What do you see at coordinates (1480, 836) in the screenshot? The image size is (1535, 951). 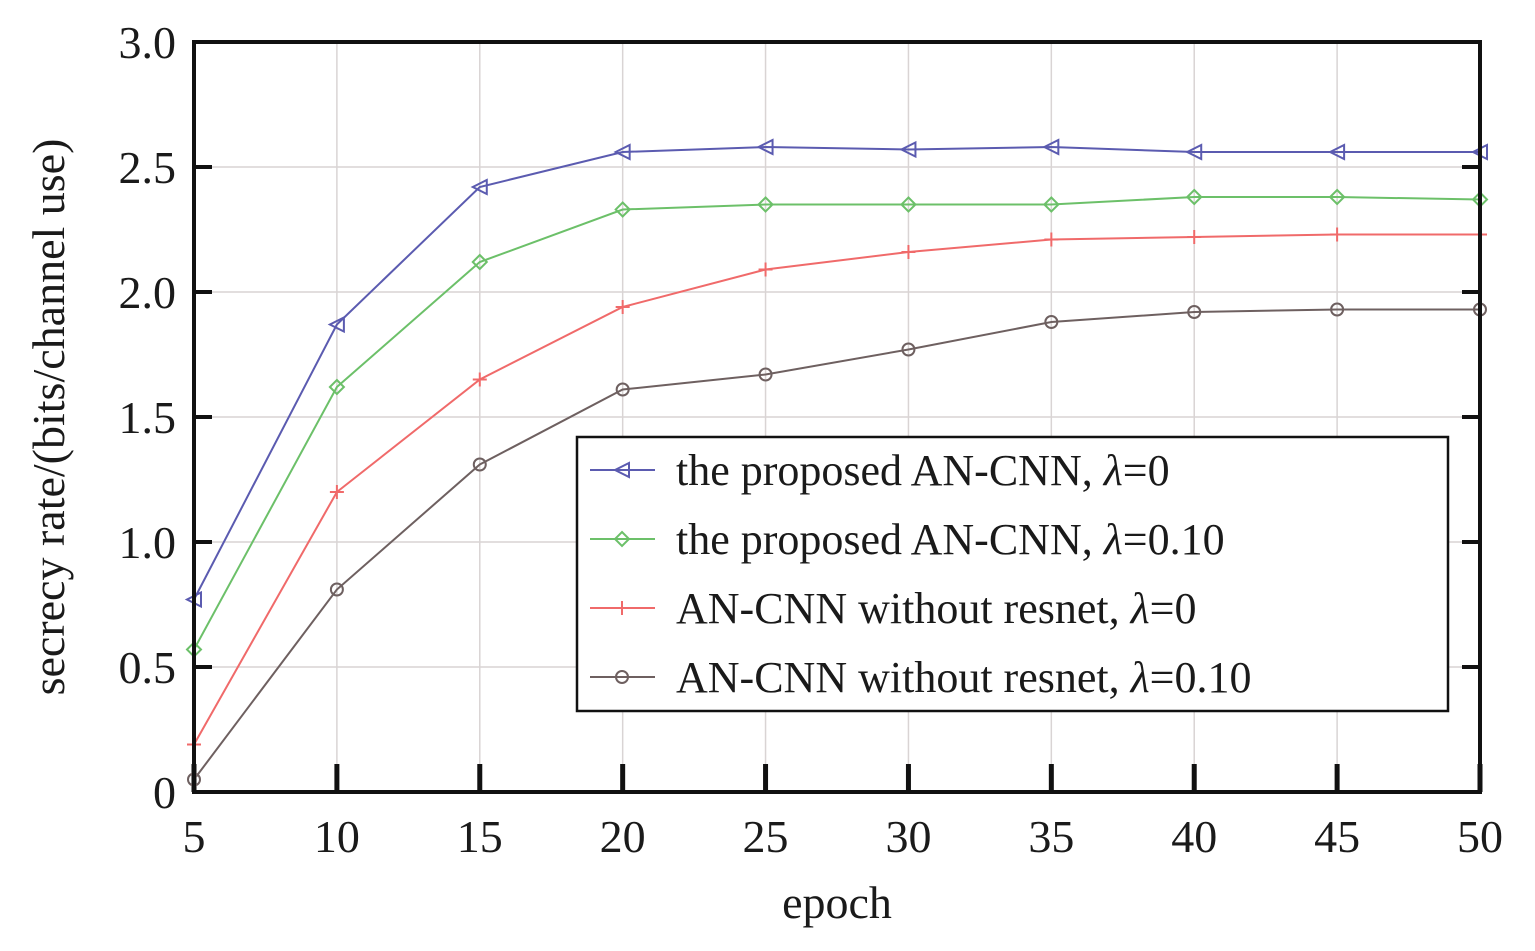 I see `x-tick-label: 50` at bounding box center [1480, 836].